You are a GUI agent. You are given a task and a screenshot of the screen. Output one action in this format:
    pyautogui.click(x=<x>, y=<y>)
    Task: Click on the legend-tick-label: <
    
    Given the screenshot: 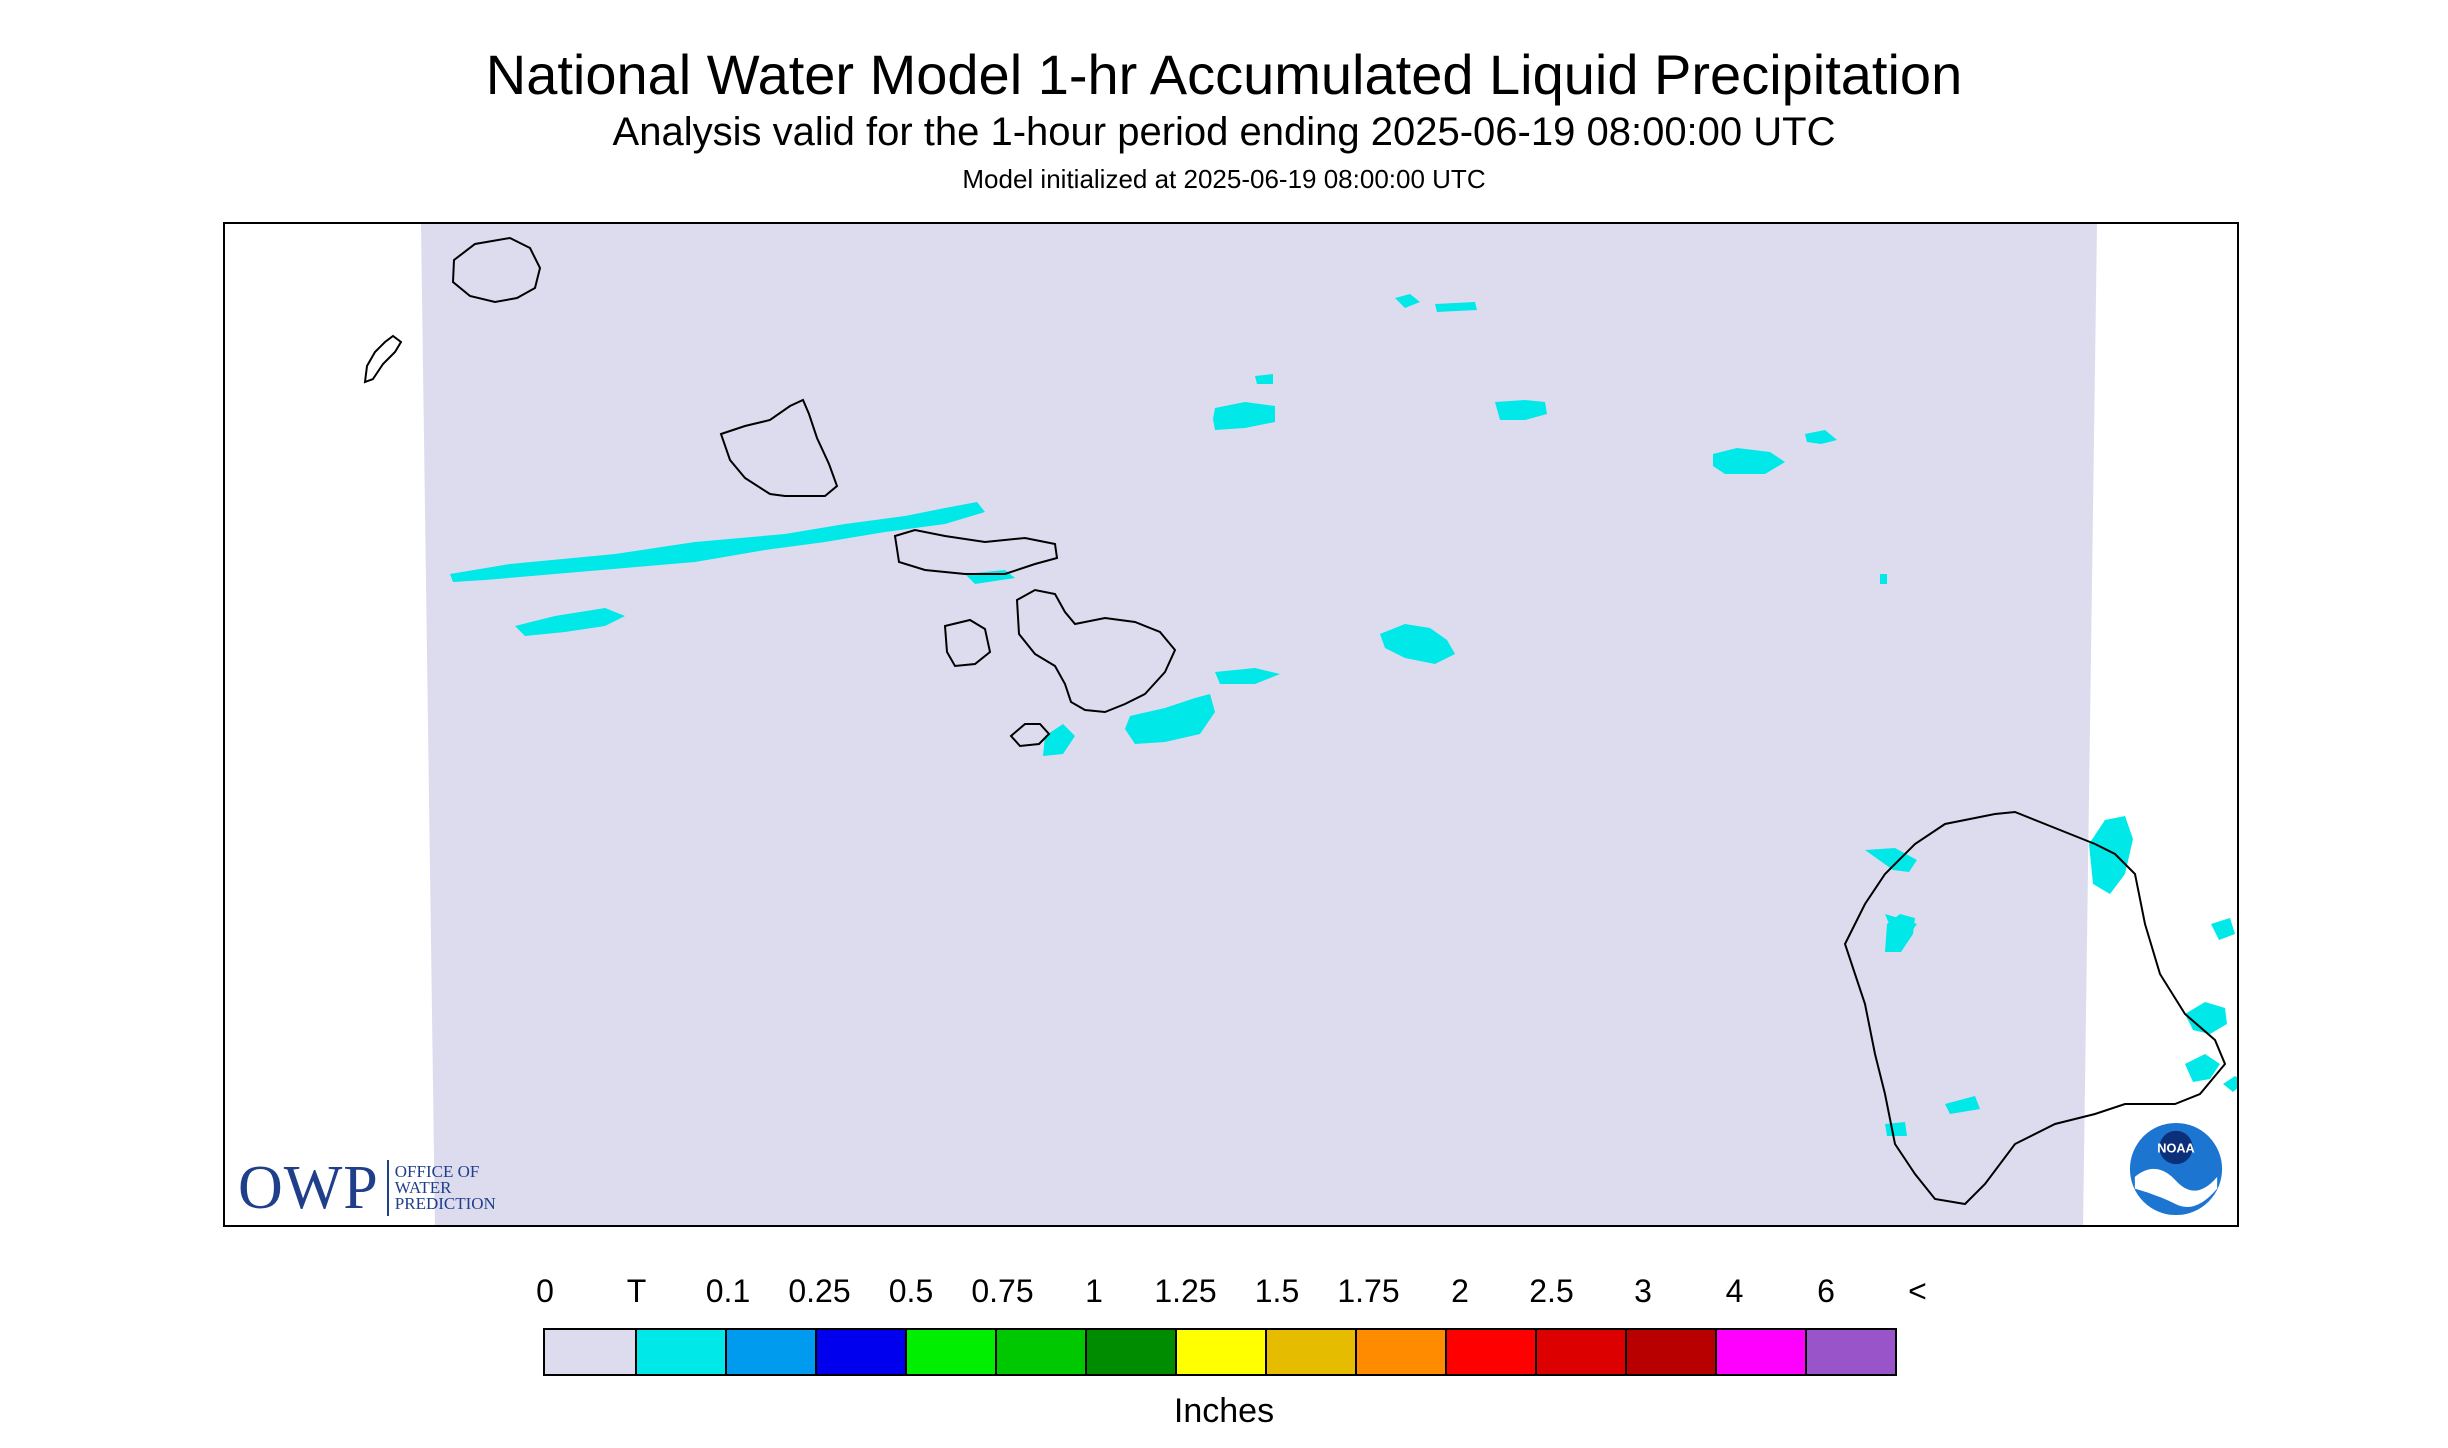 What is the action you would take?
    pyautogui.click(x=1917, y=1291)
    